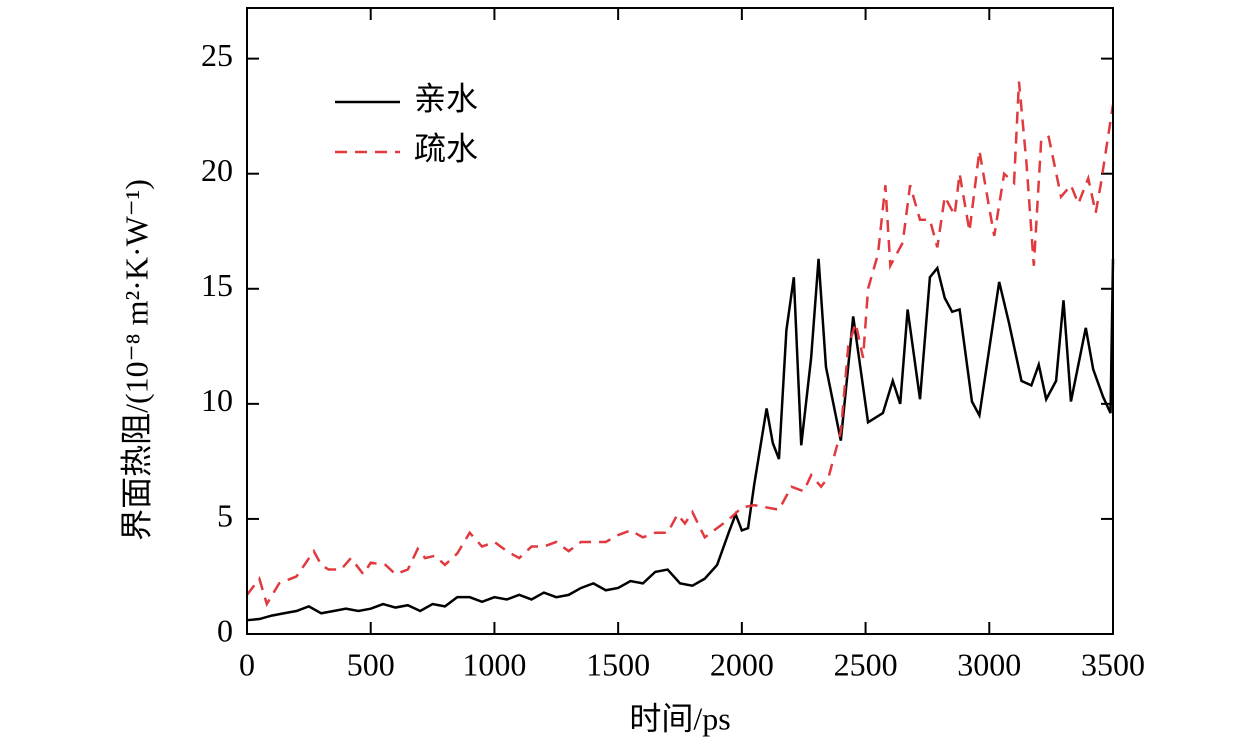 This screenshot has width=1260, height=756. Describe the element at coordinates (446, 98) in the screenshot. I see `legend-label: 亲水` at that location.